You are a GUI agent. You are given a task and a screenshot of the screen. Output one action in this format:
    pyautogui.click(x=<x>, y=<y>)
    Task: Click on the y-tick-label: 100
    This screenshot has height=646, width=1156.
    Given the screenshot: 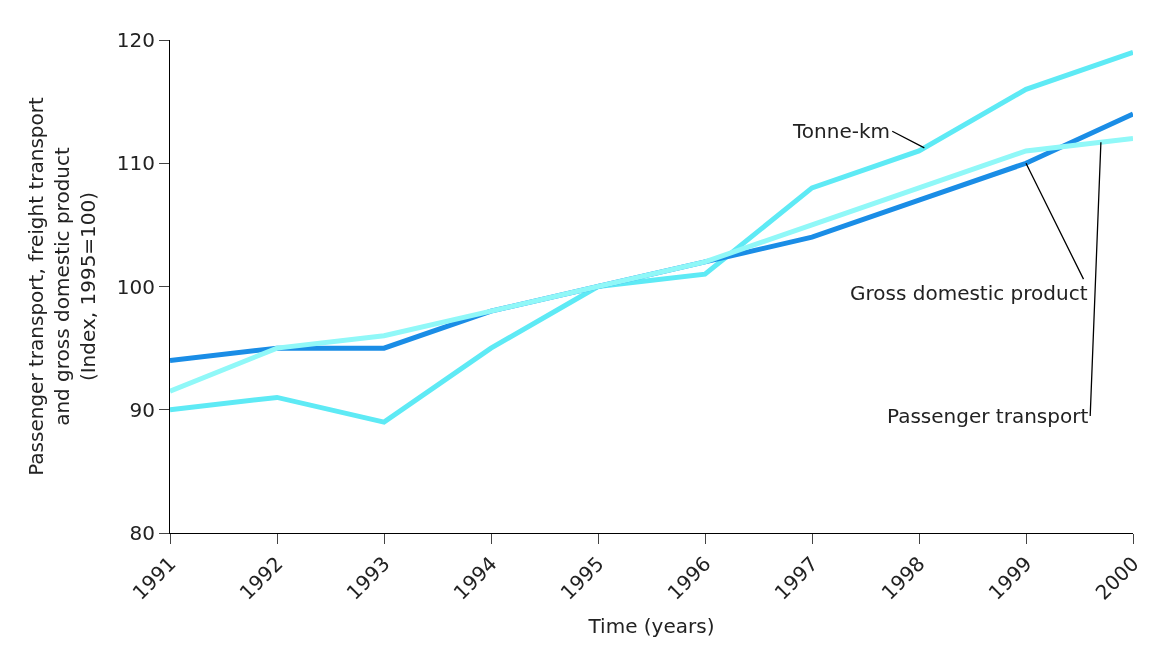 What is the action you would take?
    pyautogui.click(x=135, y=286)
    